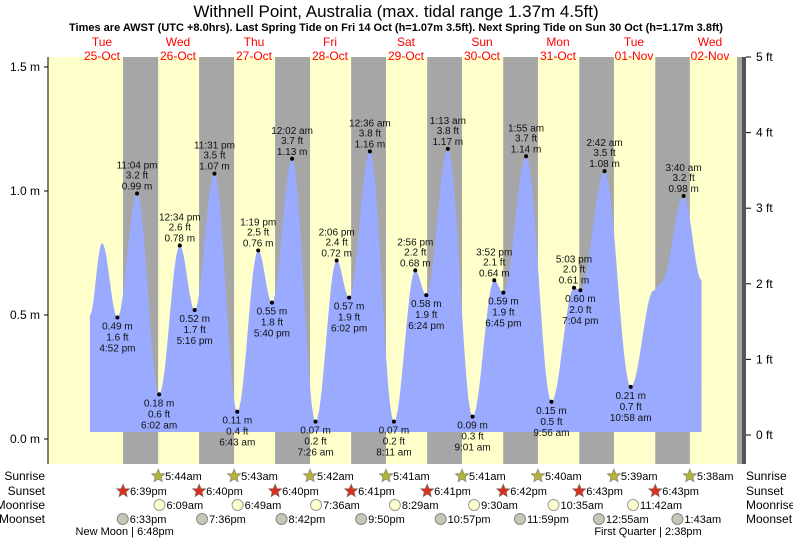 Image resolution: width=793 pixels, height=539 pixels. I want to click on sunrise-time: 5:39am, so click(639, 477).